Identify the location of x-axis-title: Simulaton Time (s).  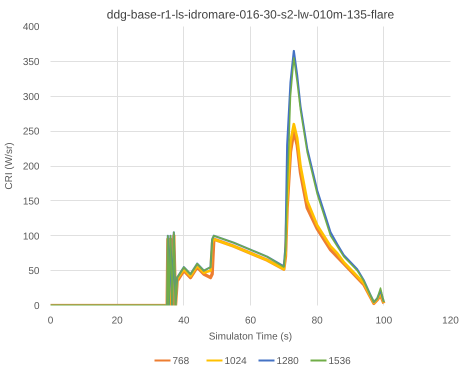
(250, 337).